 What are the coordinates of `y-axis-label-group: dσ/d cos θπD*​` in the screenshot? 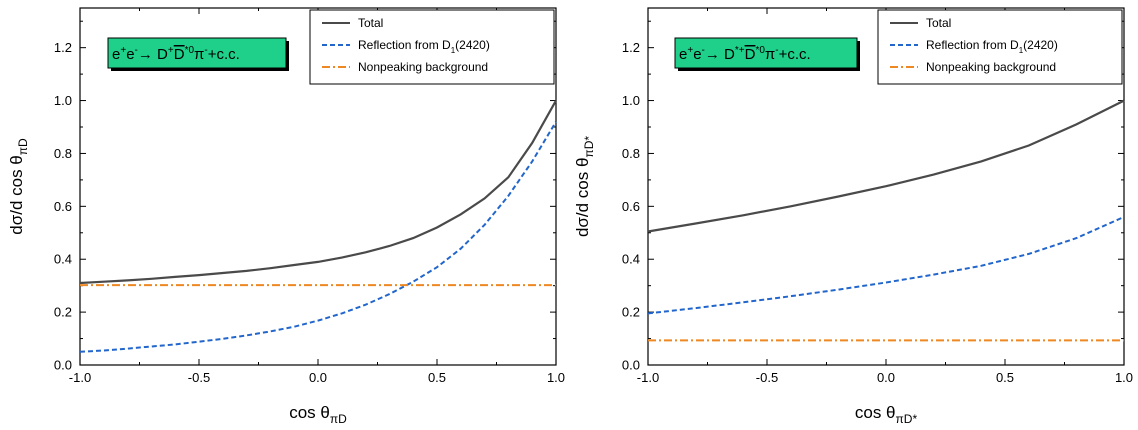 It's located at (584, 186).